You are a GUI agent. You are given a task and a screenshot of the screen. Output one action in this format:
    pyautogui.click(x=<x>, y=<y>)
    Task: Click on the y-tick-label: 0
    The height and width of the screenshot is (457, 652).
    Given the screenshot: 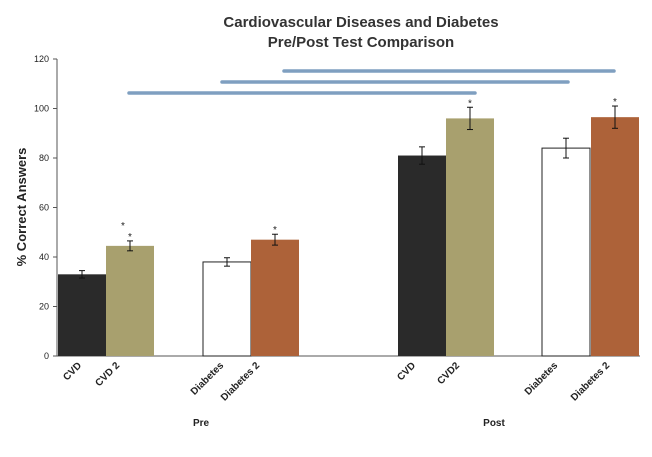 What is the action you would take?
    pyautogui.click(x=46, y=356)
    